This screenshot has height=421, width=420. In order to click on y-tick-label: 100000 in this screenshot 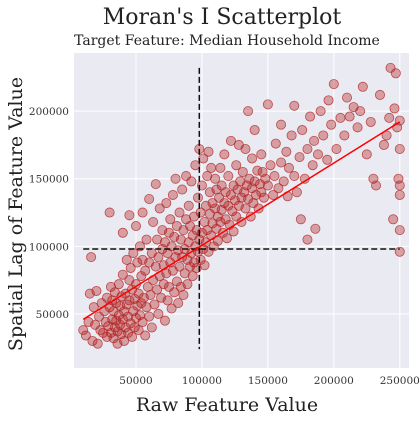, I will do `click(49, 247)`.